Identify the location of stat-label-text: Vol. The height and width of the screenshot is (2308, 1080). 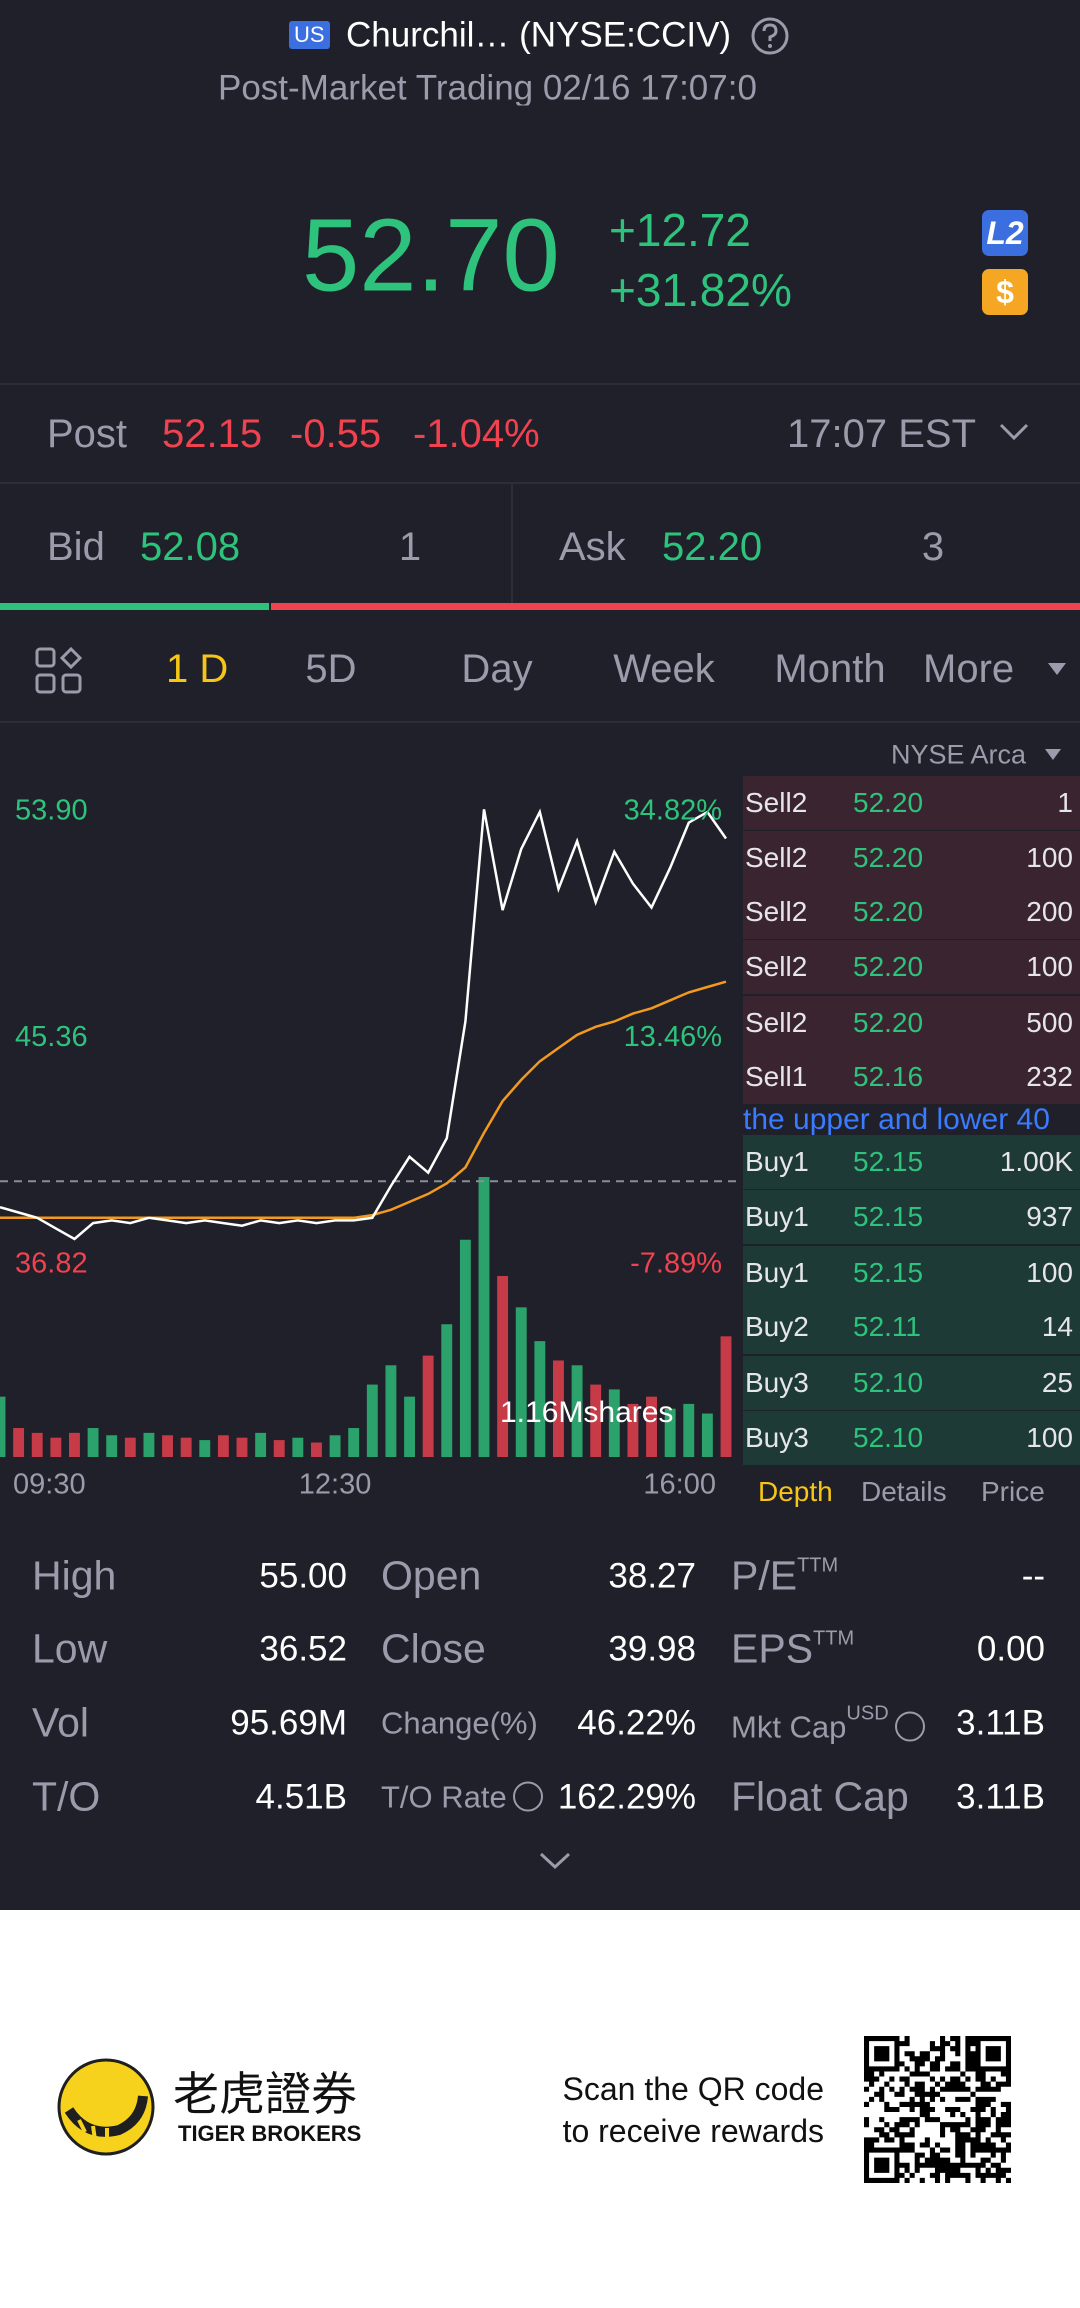
(60, 1722).